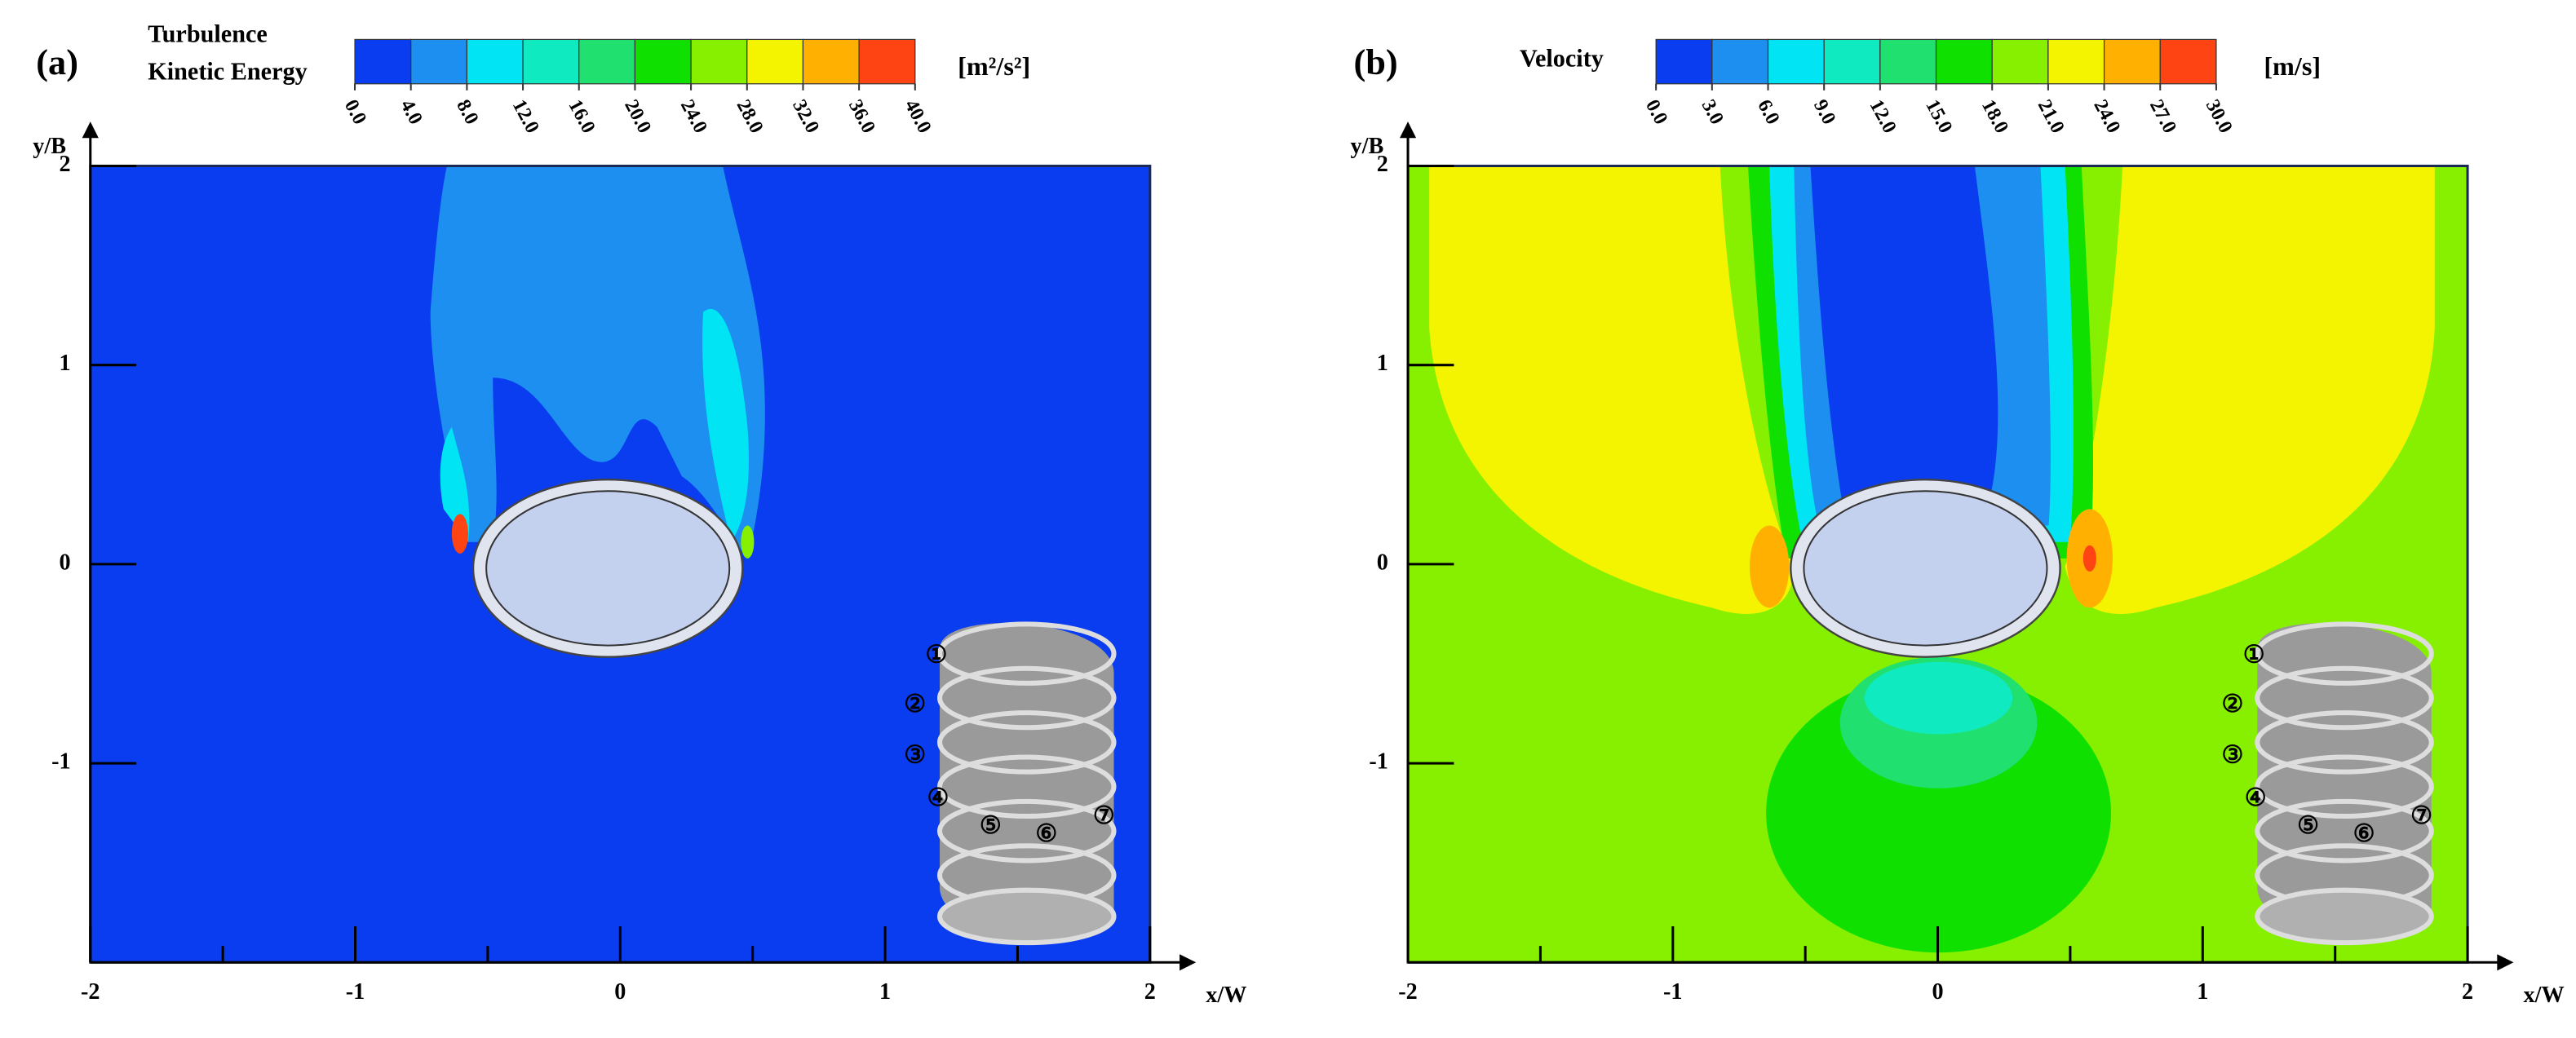  What do you see at coordinates (227, 72) in the screenshot?
I see `colorbar-title: Kinetic Energy` at bounding box center [227, 72].